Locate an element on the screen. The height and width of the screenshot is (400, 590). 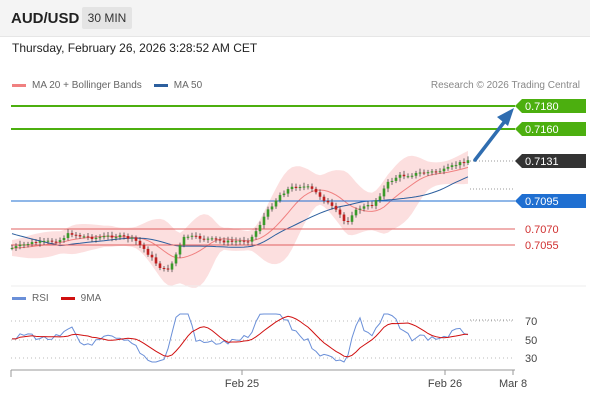
resistance1-label: 0.7160 is located at coordinates (550, 129).